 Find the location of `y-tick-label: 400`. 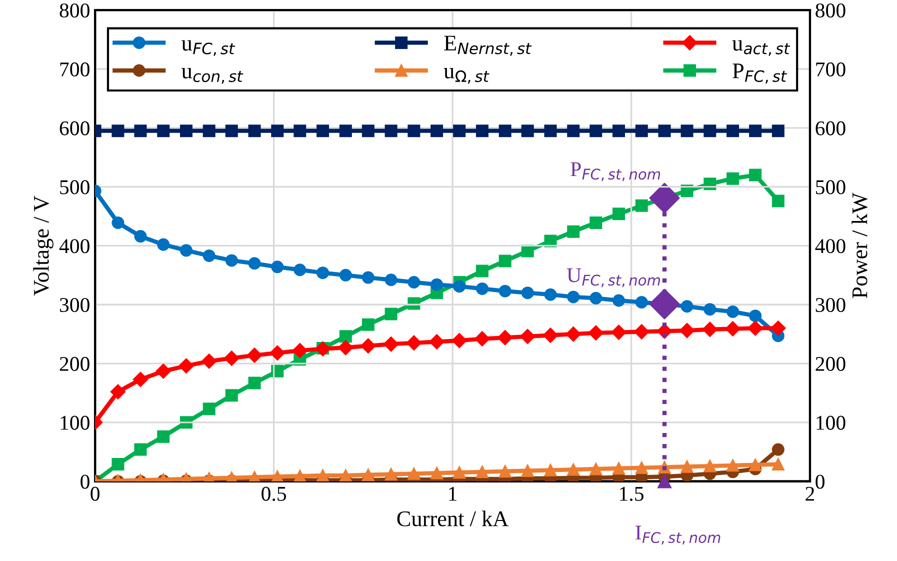

y-tick-label: 400 is located at coordinates (74, 246).